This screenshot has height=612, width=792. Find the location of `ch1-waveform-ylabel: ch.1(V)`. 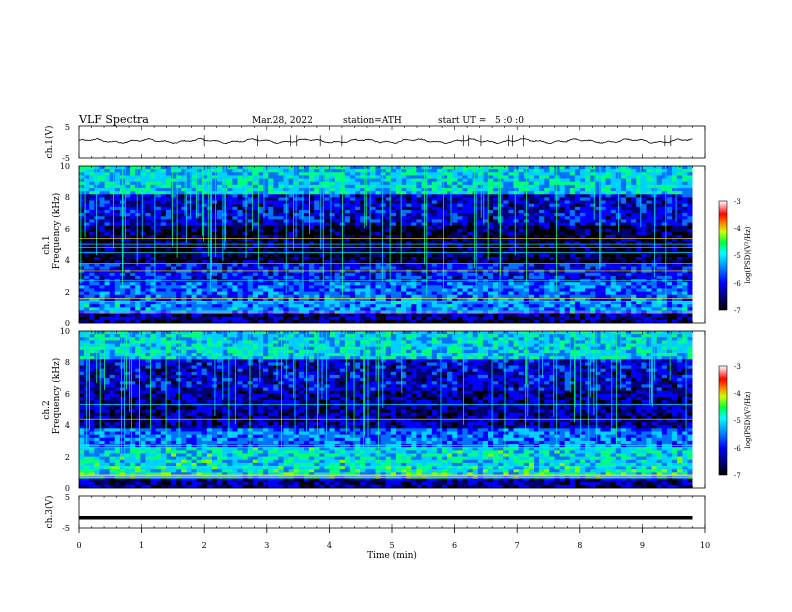

ch1-waveform-ylabel: ch.1(V) is located at coordinates (49, 142).